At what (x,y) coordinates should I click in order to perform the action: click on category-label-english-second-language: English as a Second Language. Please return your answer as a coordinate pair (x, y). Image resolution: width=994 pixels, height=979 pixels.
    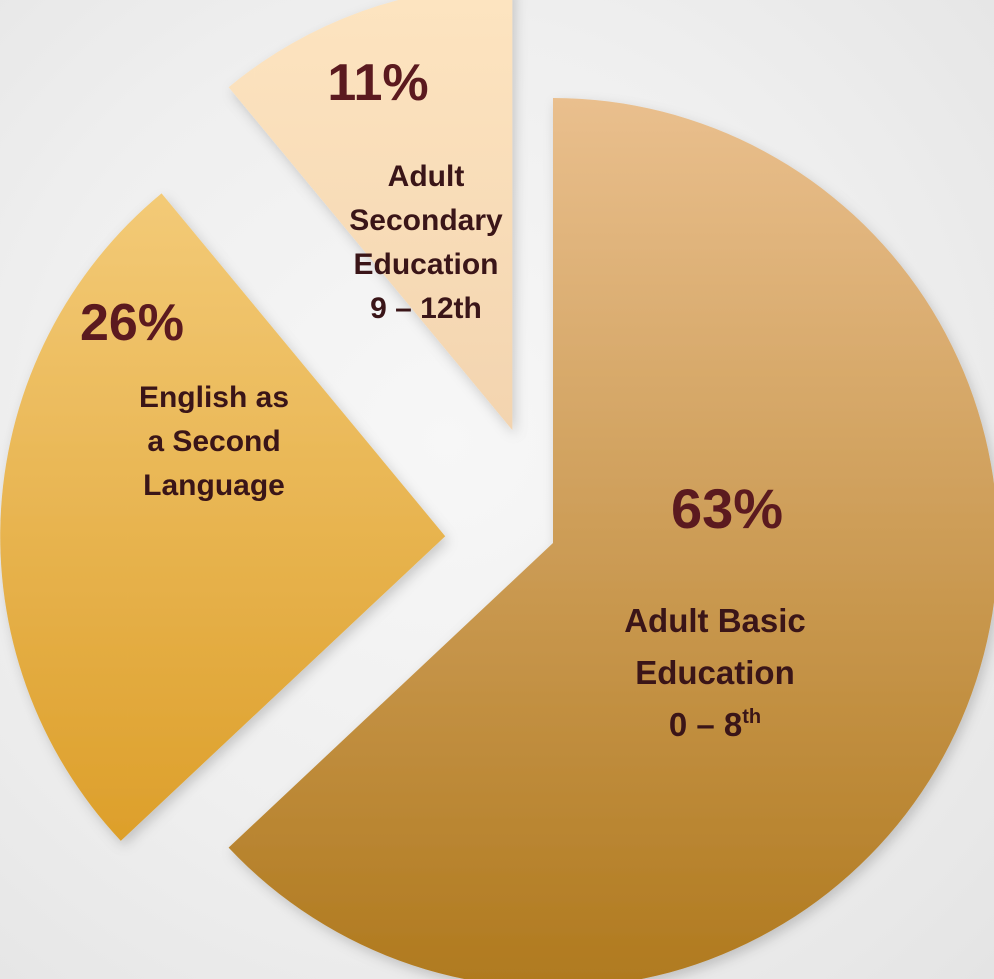
    Looking at the image, I should click on (214, 441).